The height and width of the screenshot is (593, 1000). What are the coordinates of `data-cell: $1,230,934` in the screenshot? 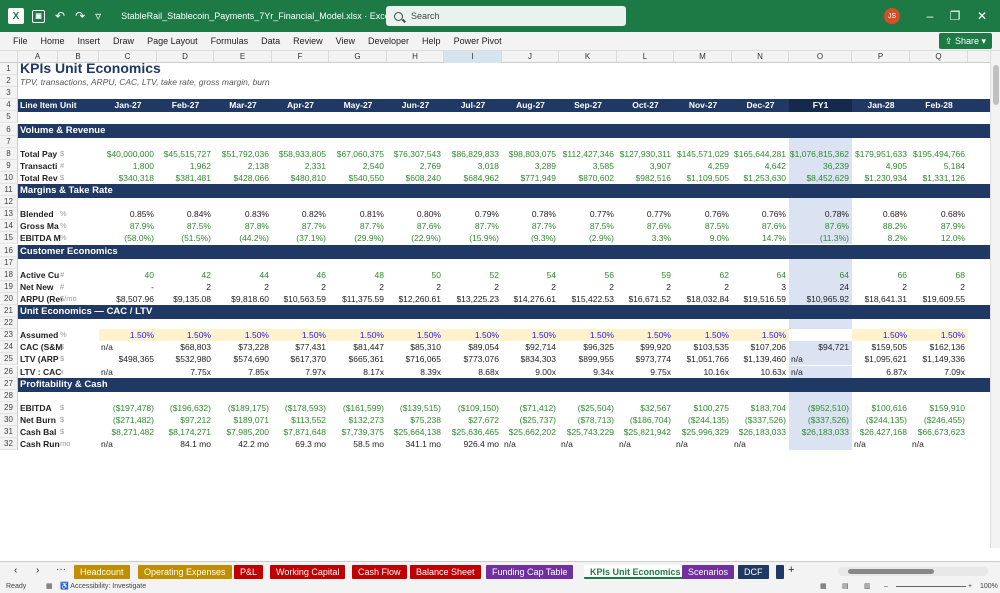 It's located at (885, 177).